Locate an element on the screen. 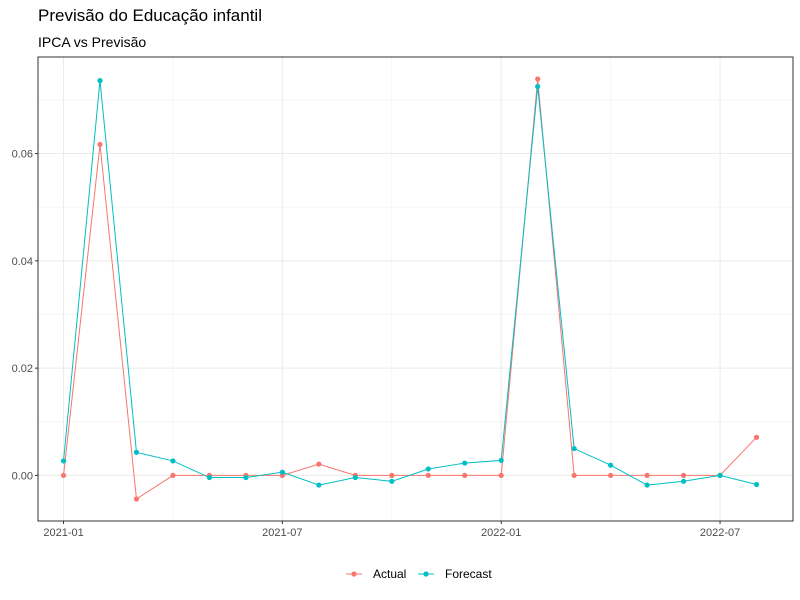 This screenshot has width=800, height=600. legend-label-forecast: Forecast is located at coordinates (468, 574).